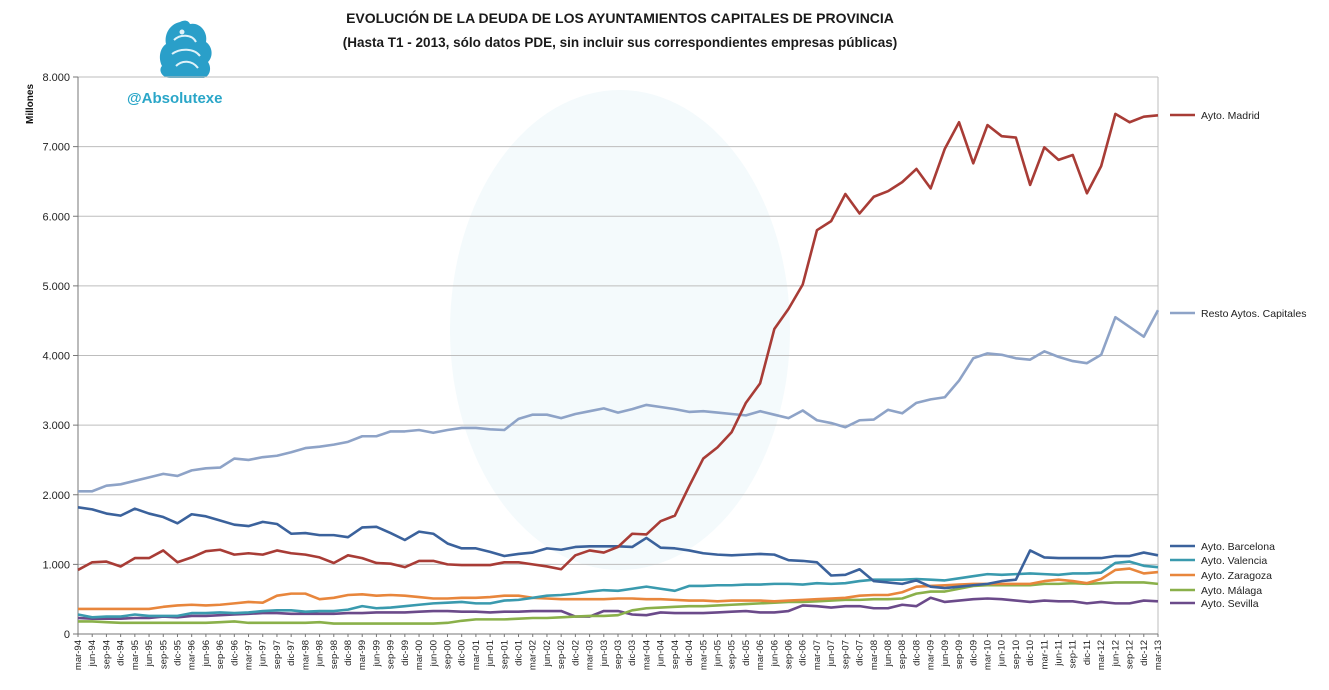 The height and width of the screenshot is (690, 1329). What do you see at coordinates (916, 653) in the screenshot?
I see `x-tick-label: dic-08` at bounding box center [916, 653].